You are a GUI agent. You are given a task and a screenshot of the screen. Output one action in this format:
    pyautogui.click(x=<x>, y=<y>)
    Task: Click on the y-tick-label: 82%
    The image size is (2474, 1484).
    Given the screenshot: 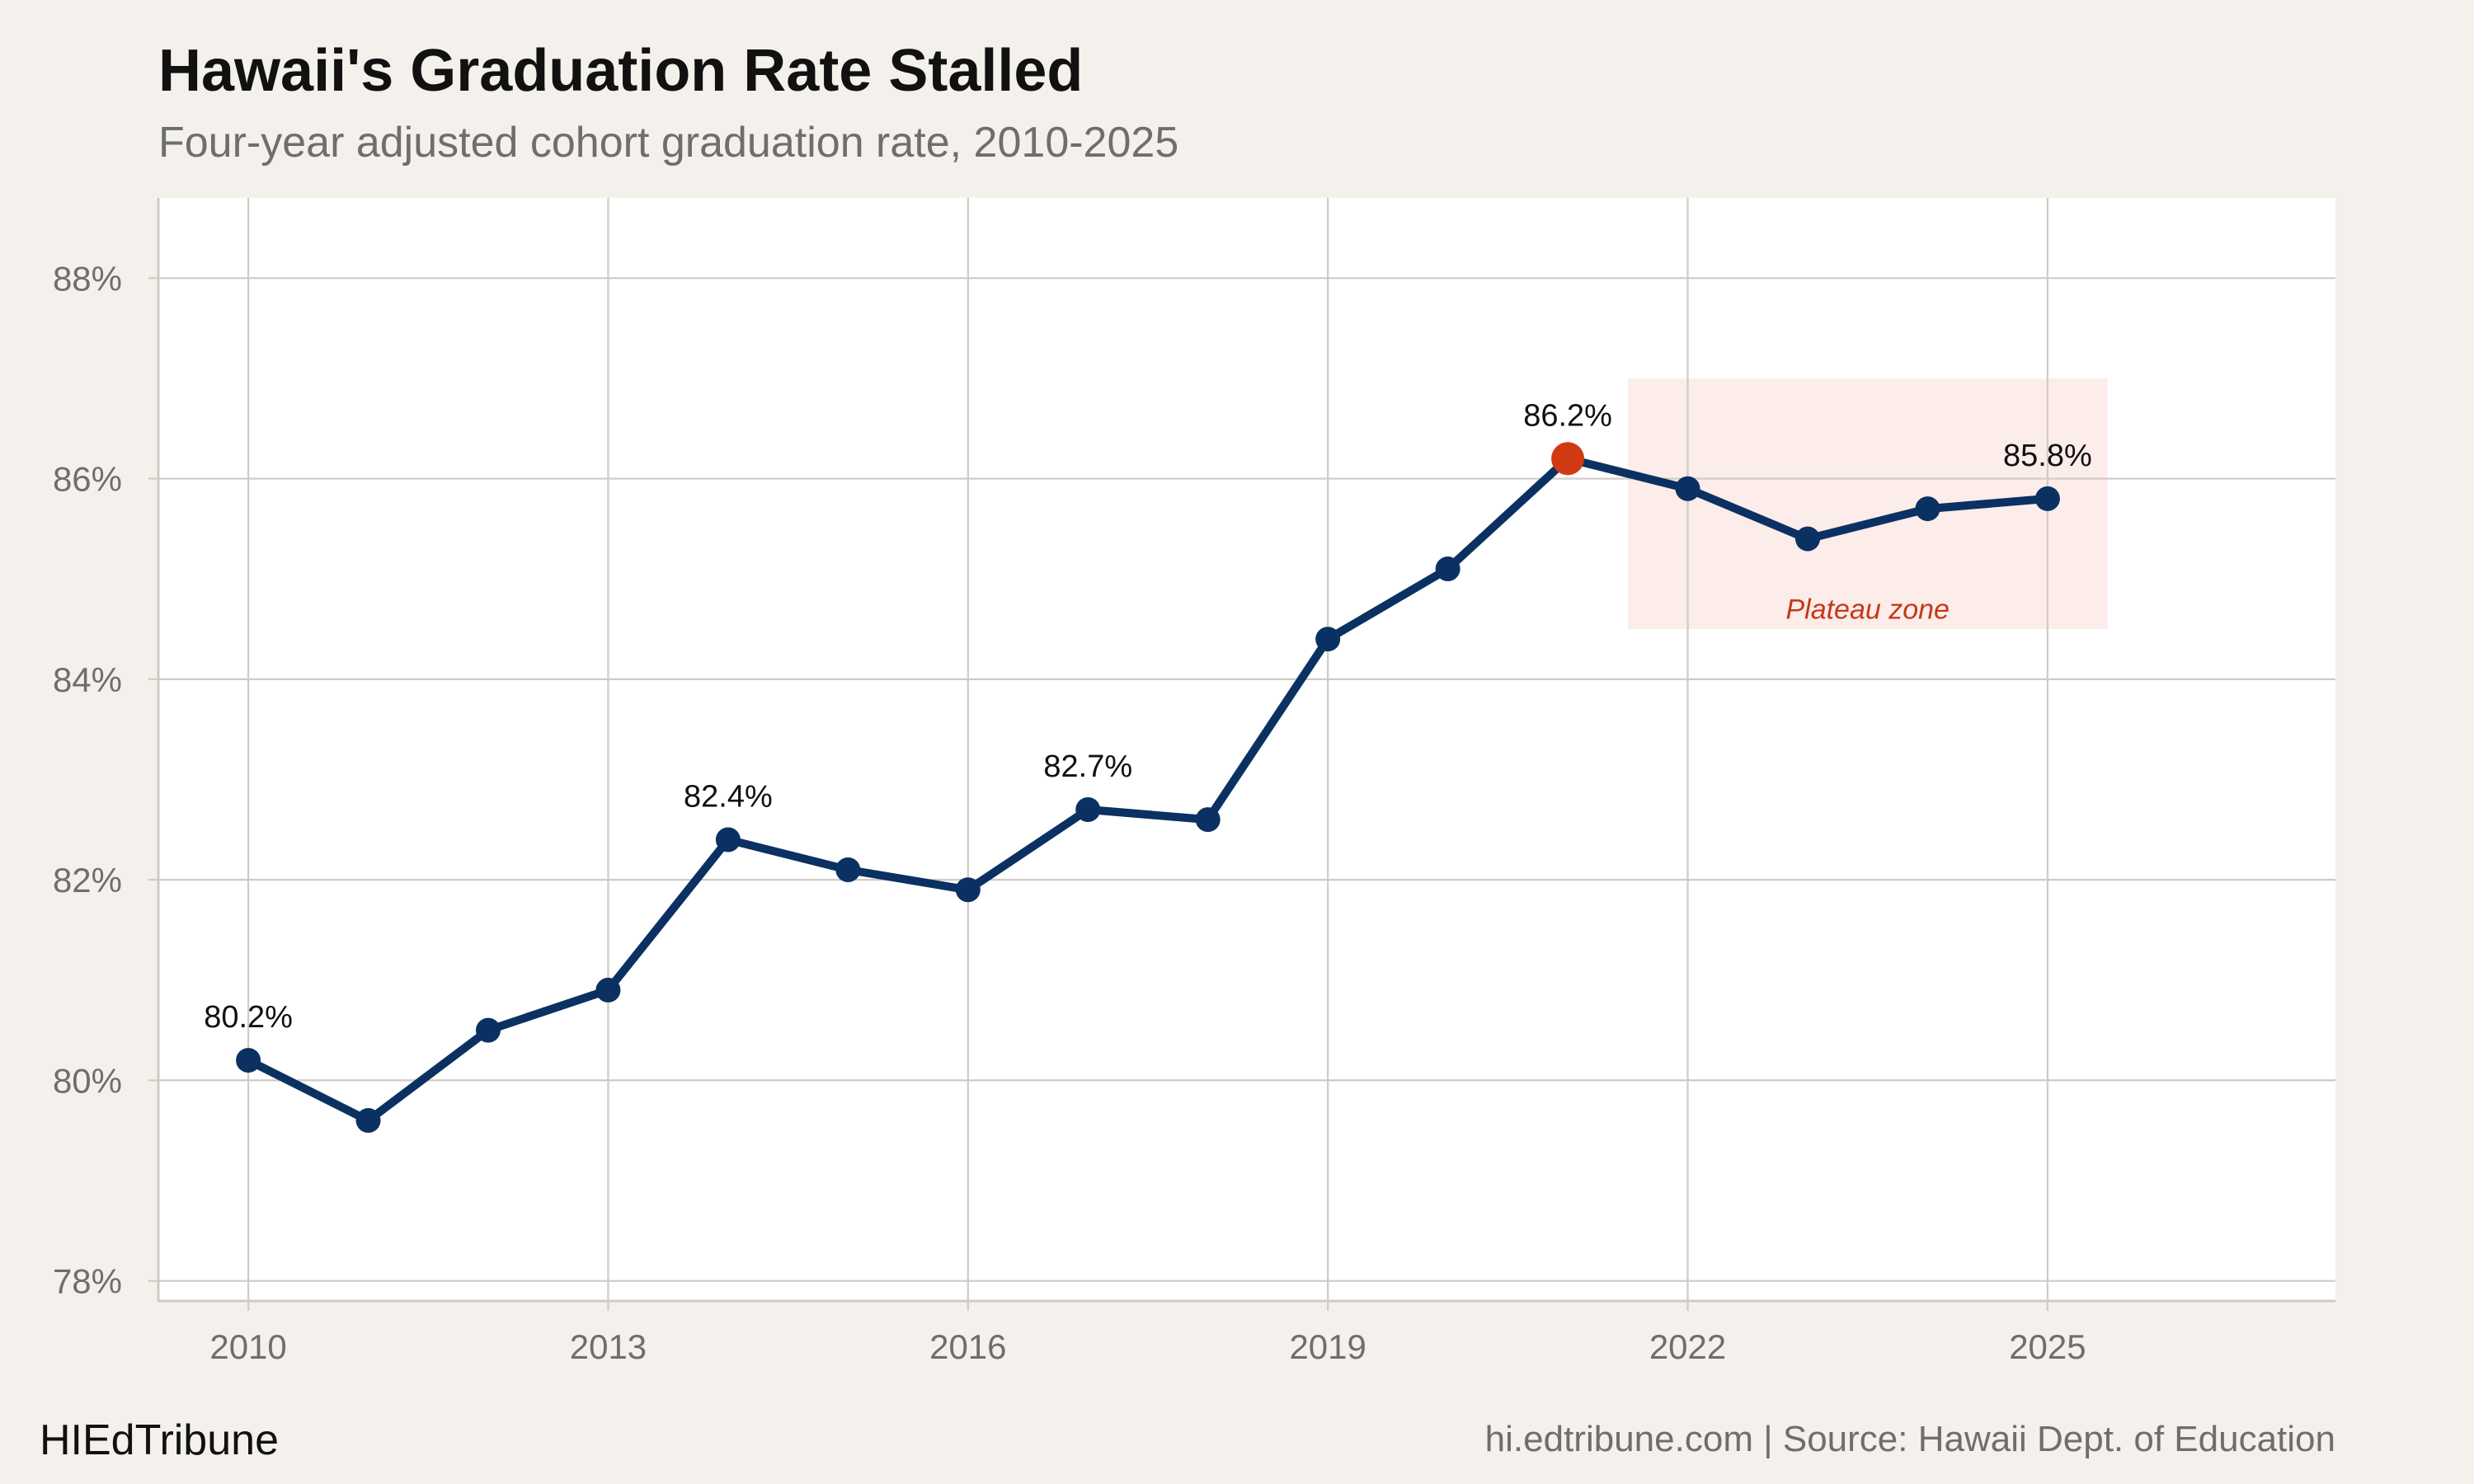 What is the action you would take?
    pyautogui.click(x=87, y=880)
    